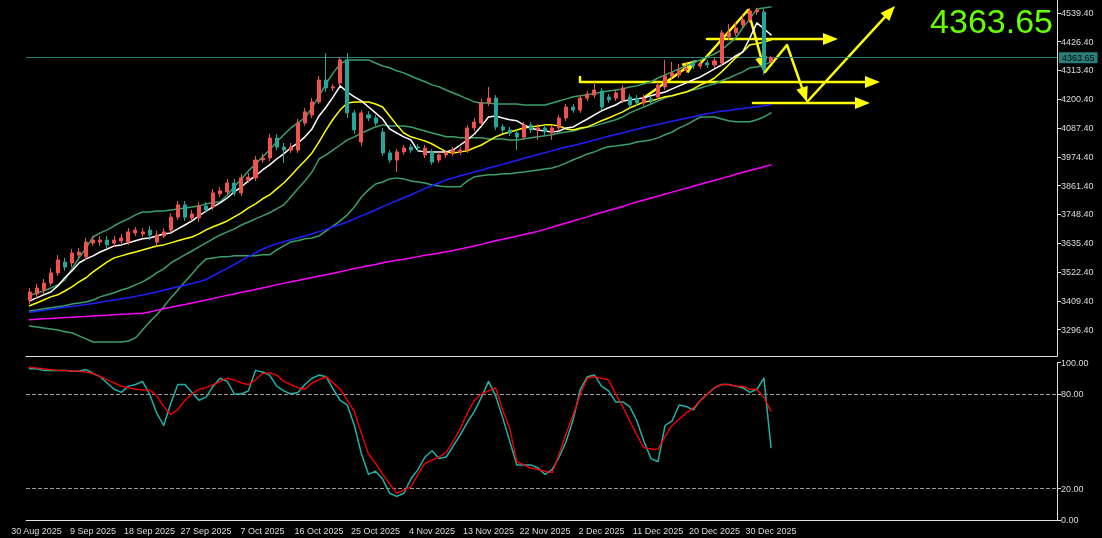  Describe the element at coordinates (771, 530) in the screenshot. I see `x-tick-label: 30 Dec 2025` at that location.